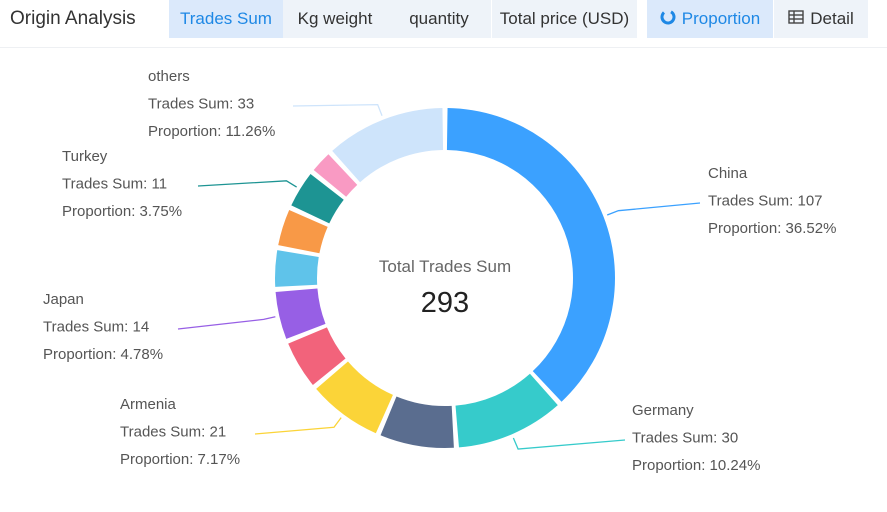  I want to click on label-value-others: Trades Sum: 33, so click(201, 103).